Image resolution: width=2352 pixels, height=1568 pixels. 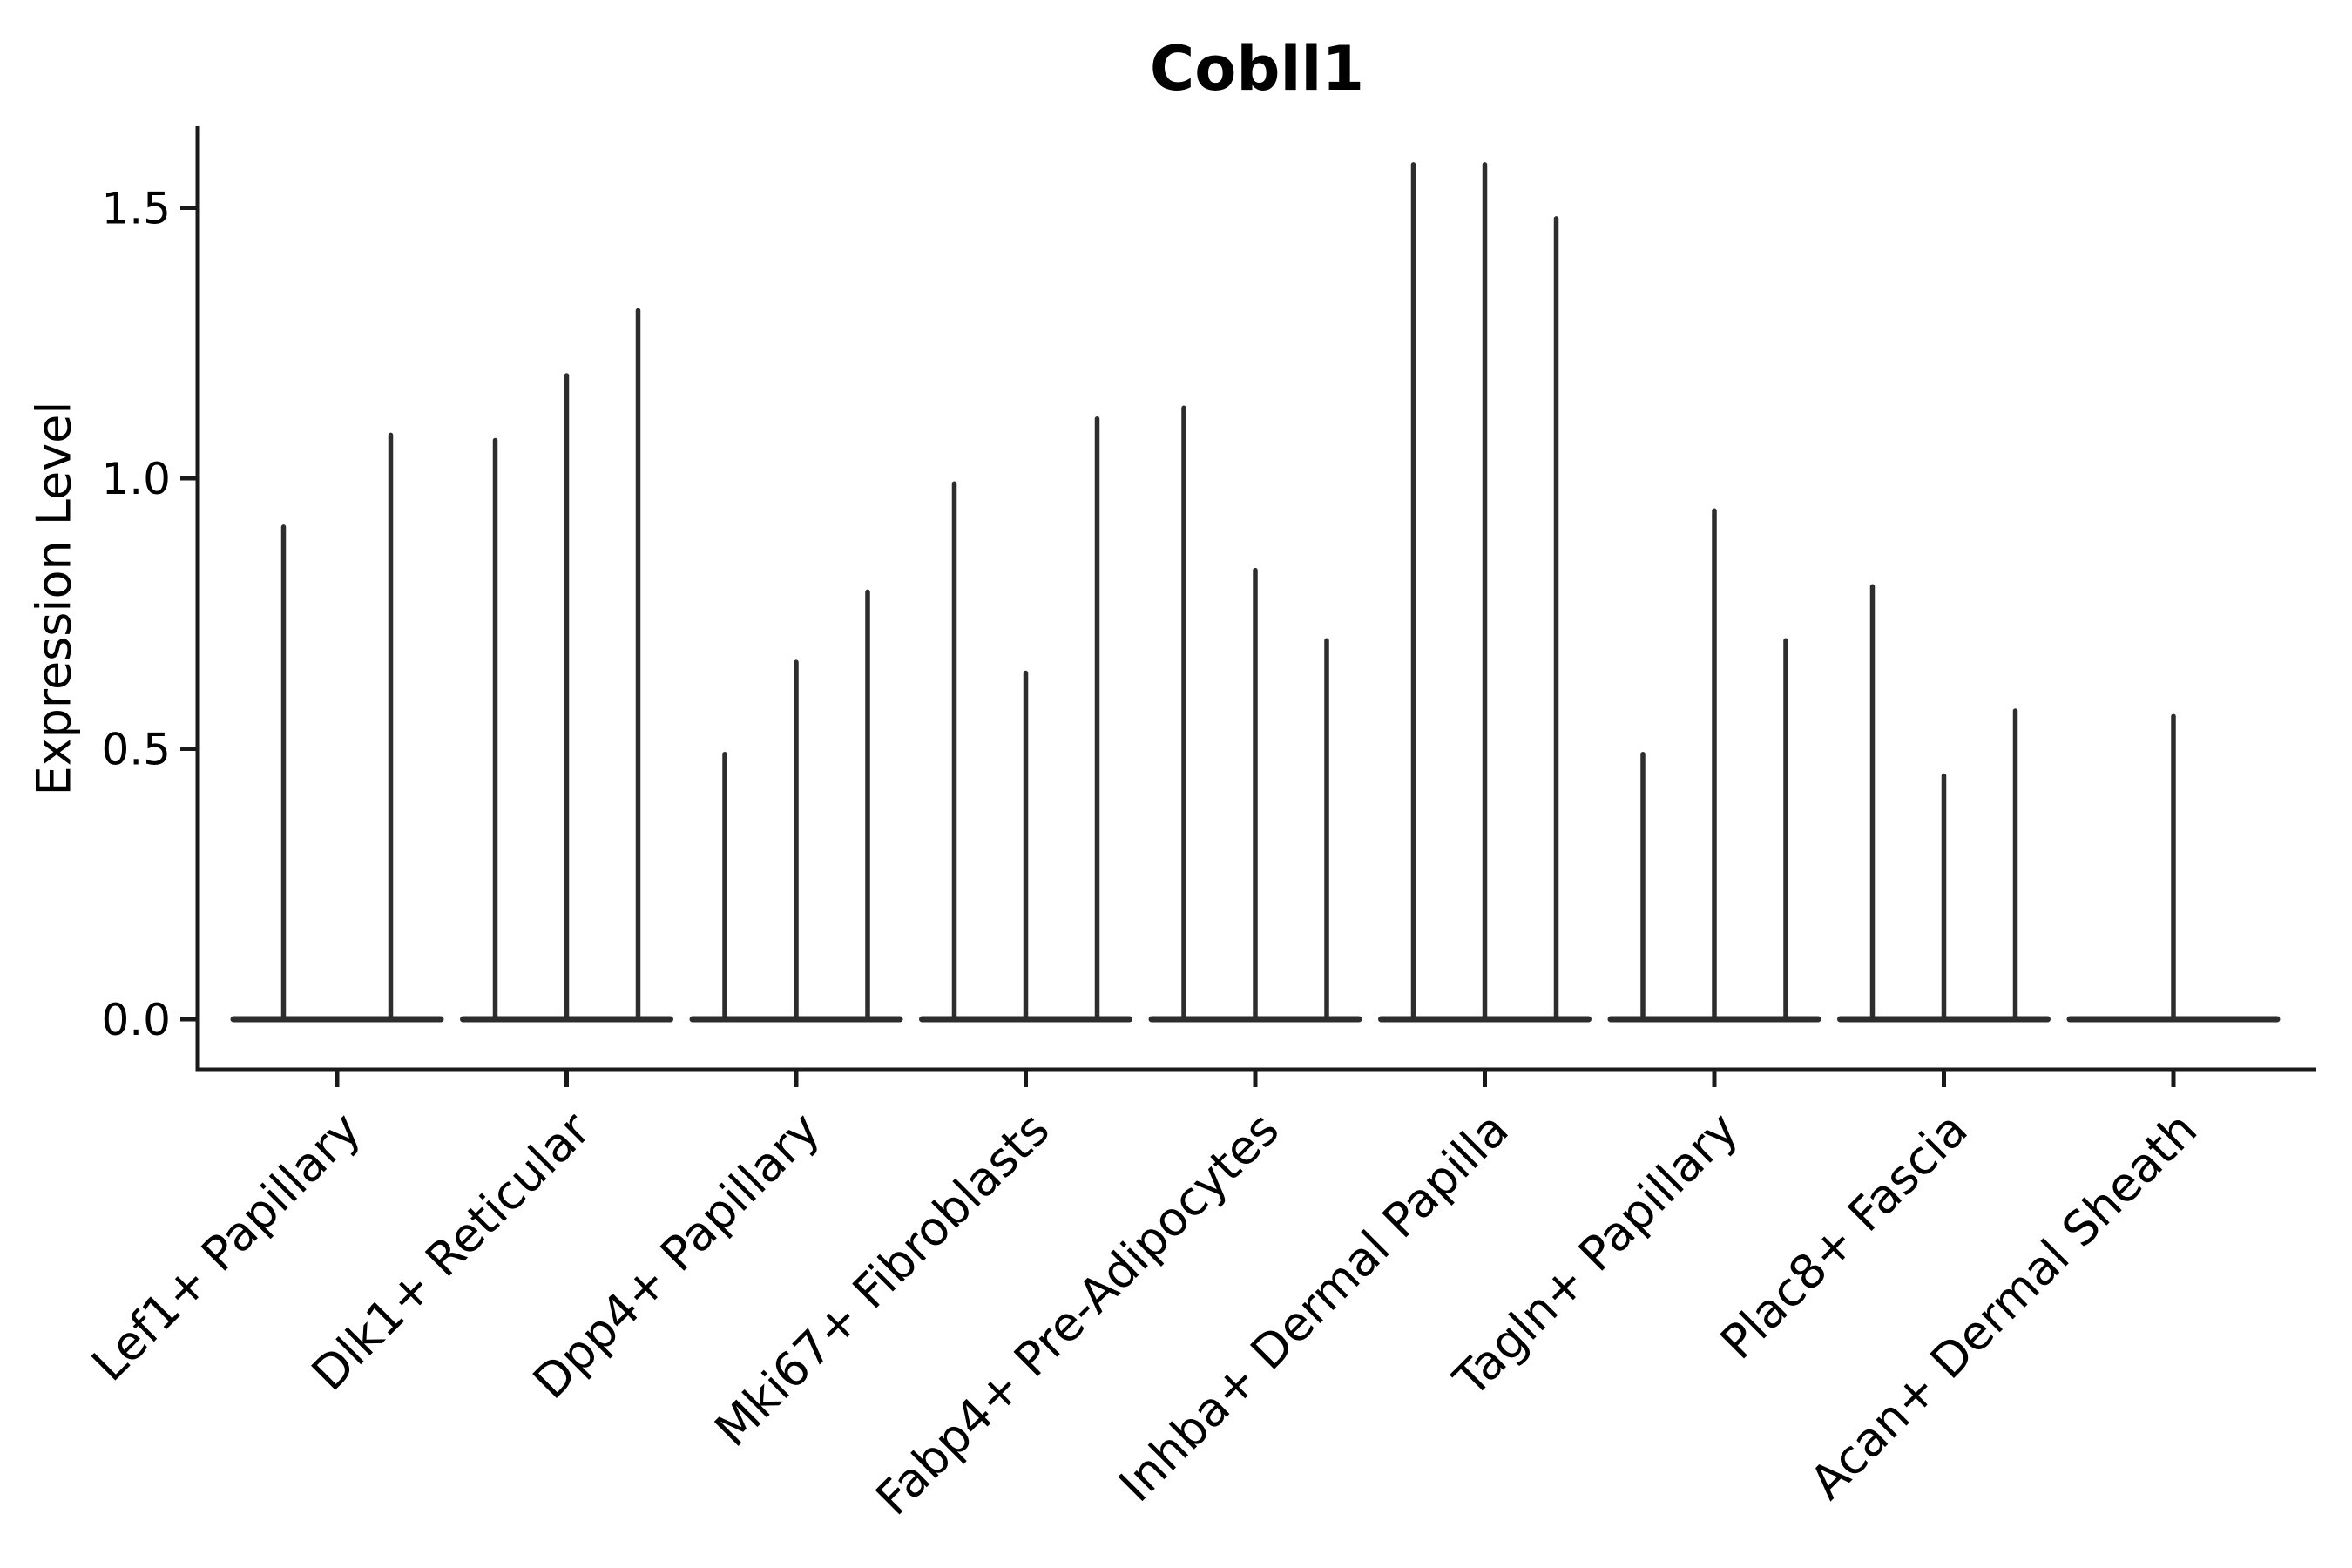 I want to click on y-tick-label: 1.5, so click(x=136, y=209).